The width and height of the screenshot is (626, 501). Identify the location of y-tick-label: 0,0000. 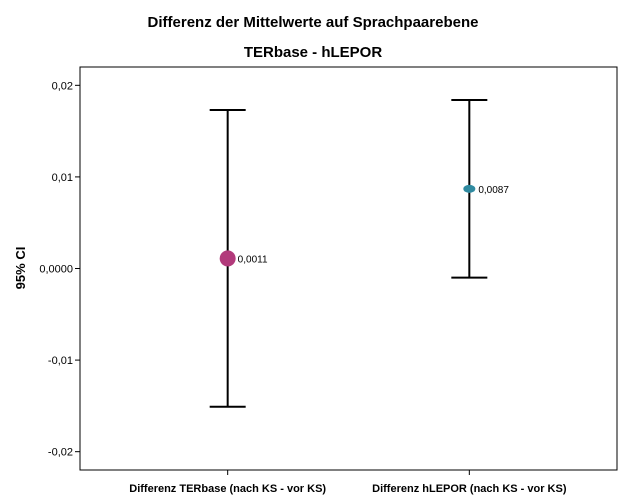
(56, 270).